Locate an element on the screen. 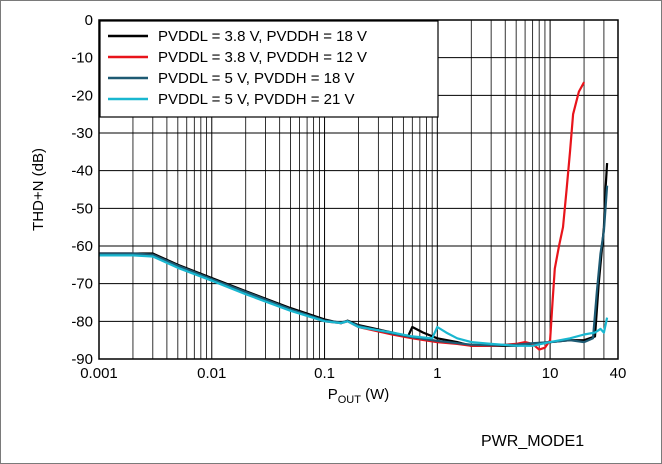  y-tick-label: -50 is located at coordinates (82, 208).